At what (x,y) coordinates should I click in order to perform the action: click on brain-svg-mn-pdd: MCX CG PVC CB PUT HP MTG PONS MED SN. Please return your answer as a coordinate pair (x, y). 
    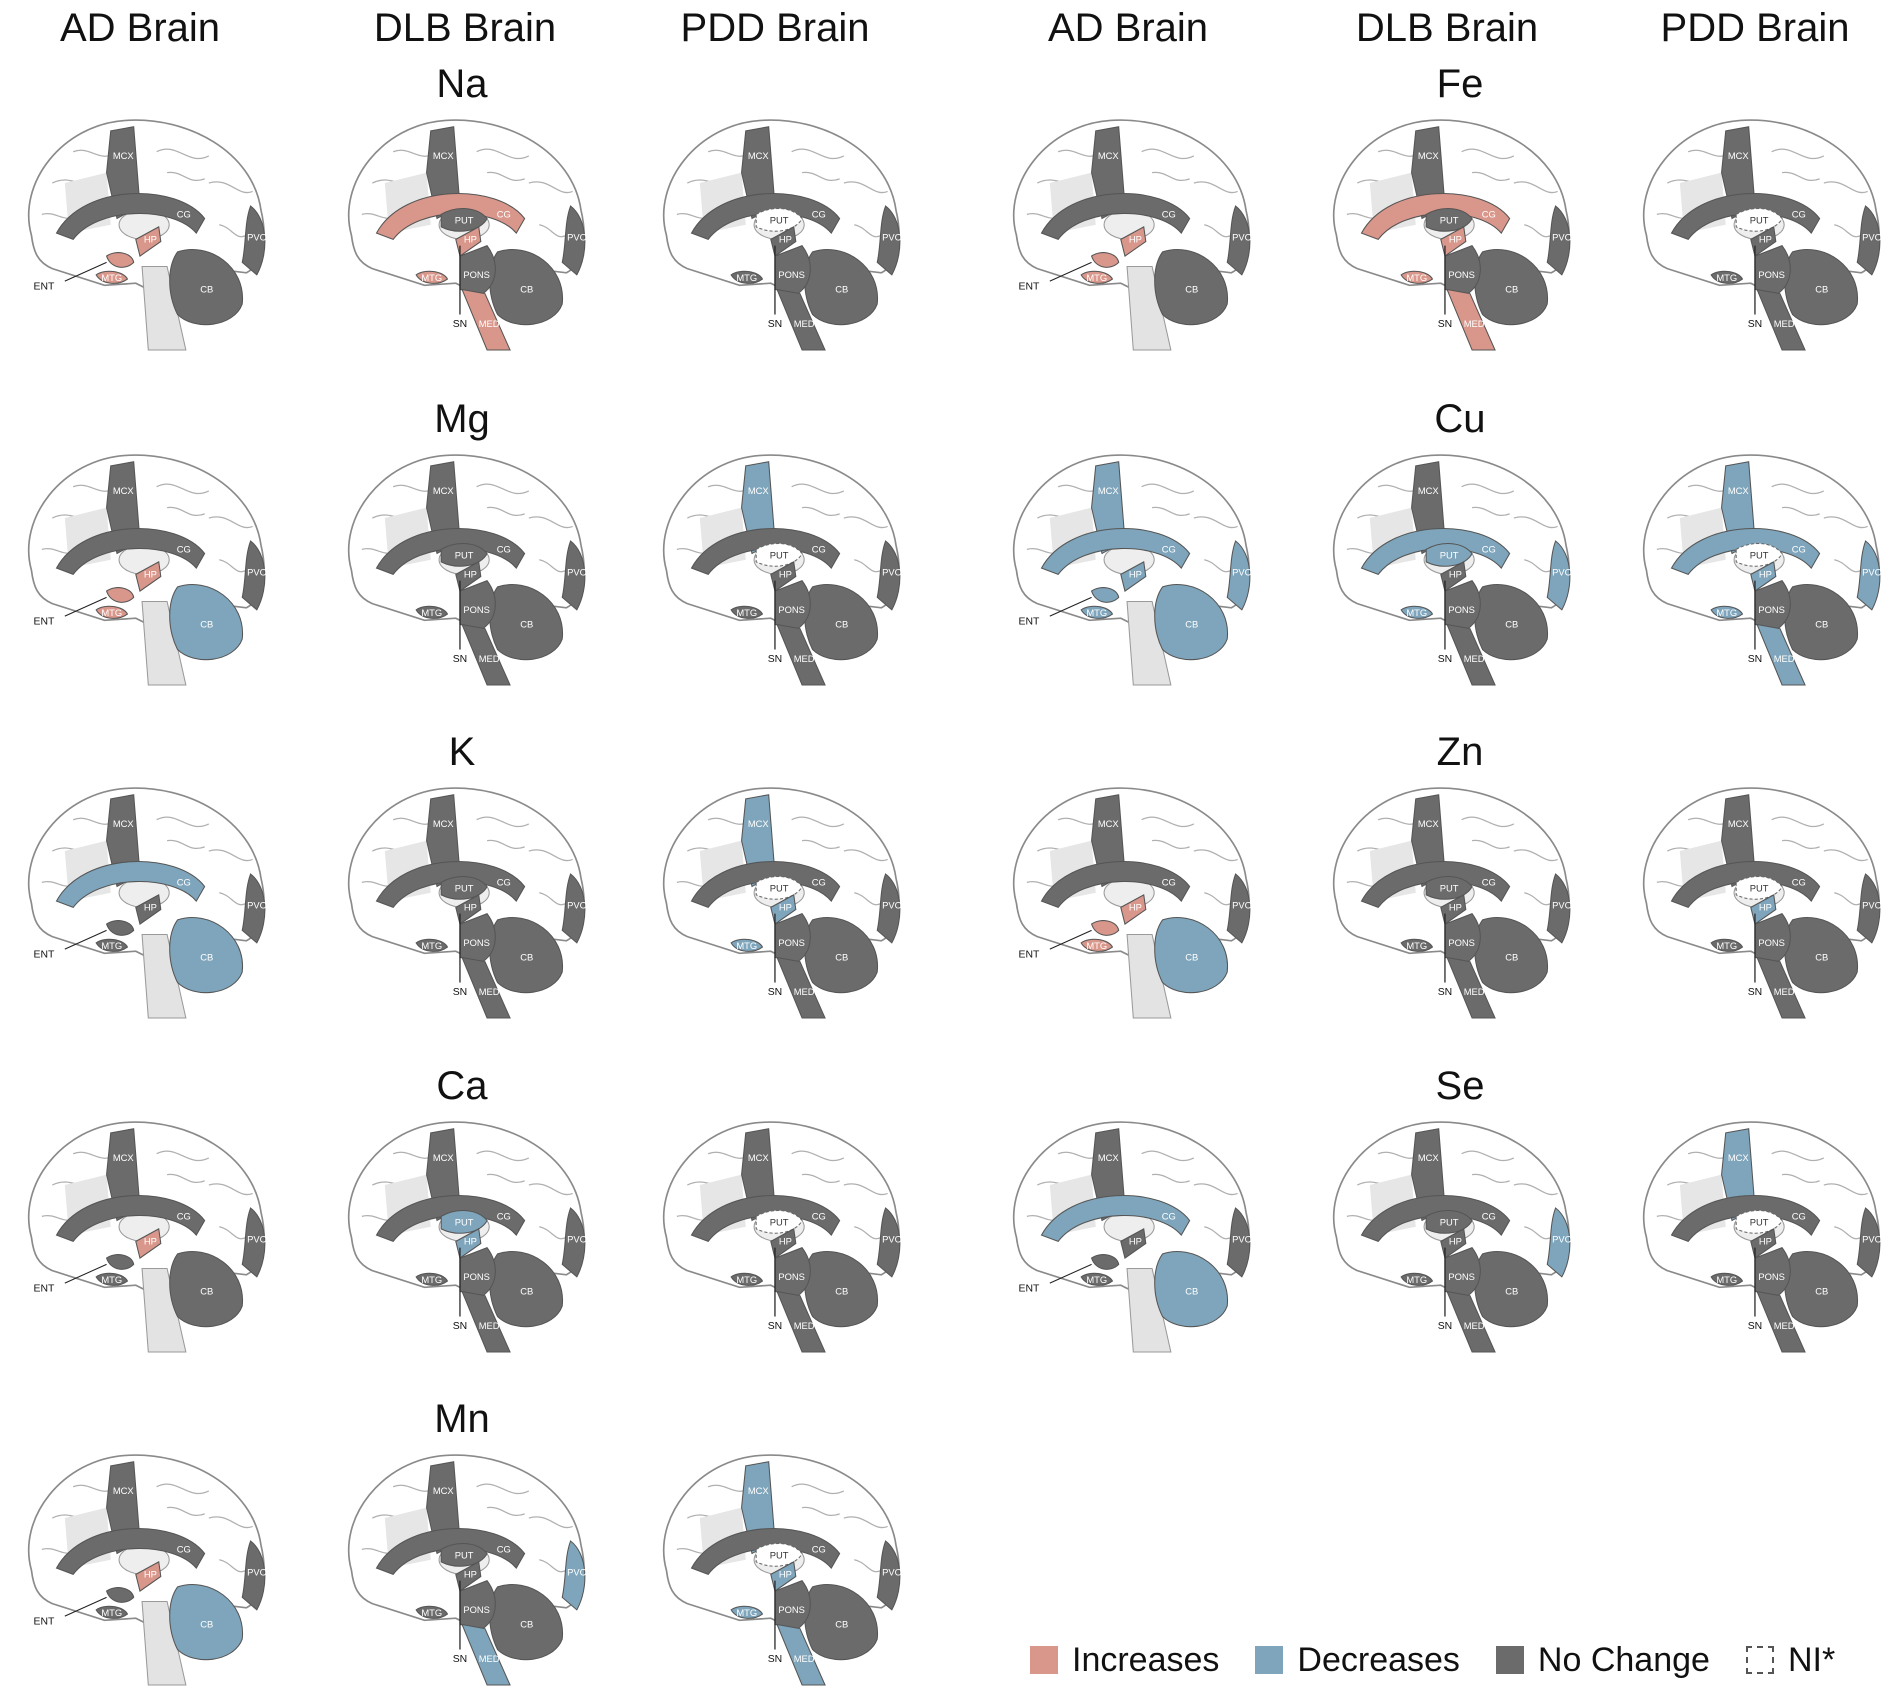
    Looking at the image, I should click on (782, 1570).